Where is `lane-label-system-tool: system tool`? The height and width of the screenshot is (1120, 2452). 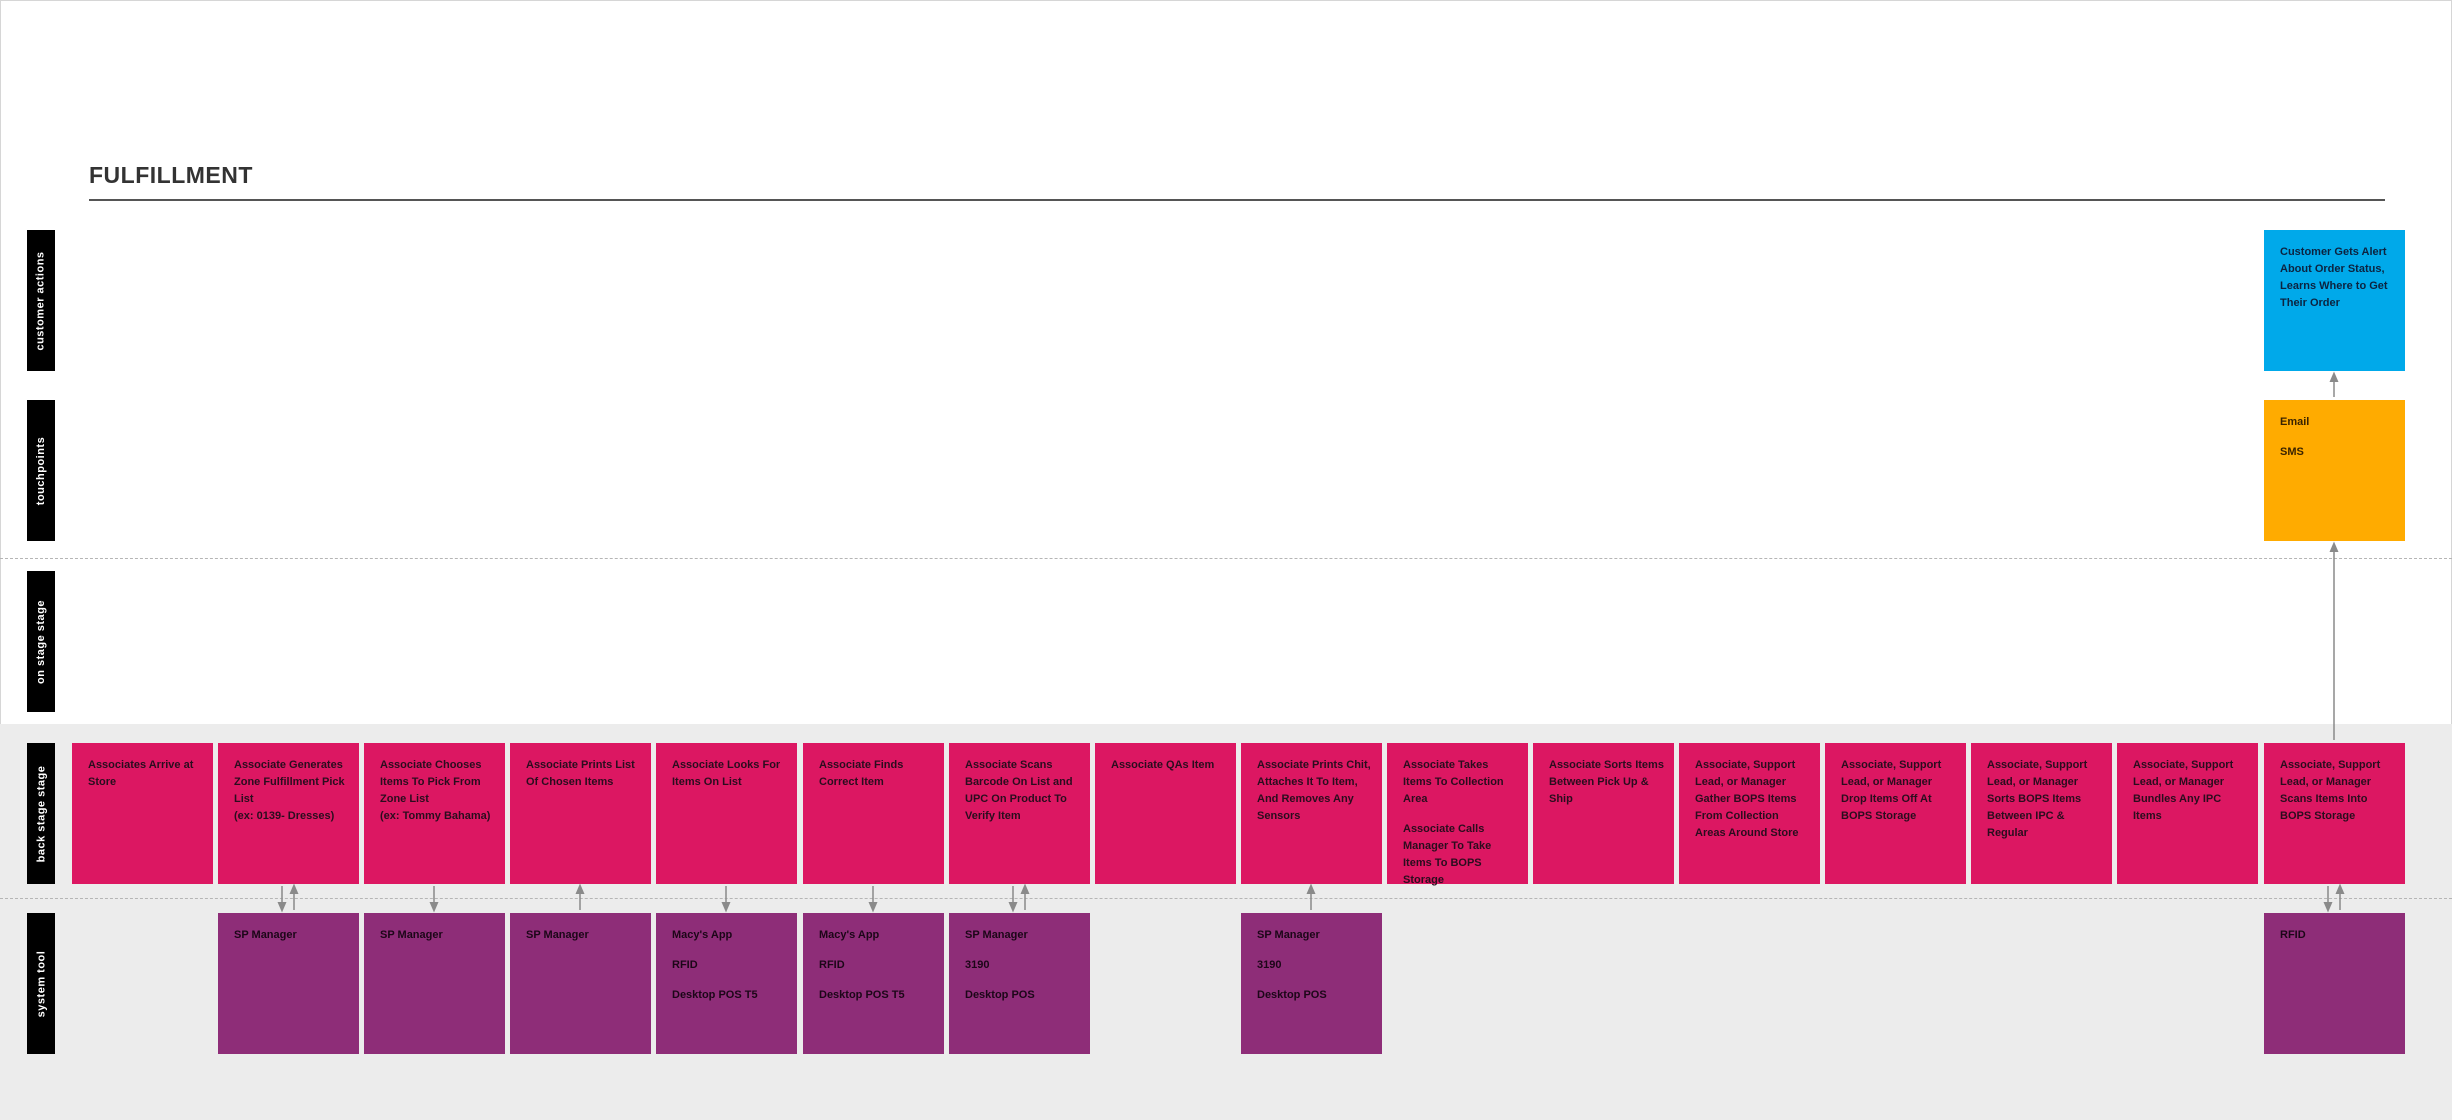
lane-label-system-tool: system tool is located at coordinates (41, 983).